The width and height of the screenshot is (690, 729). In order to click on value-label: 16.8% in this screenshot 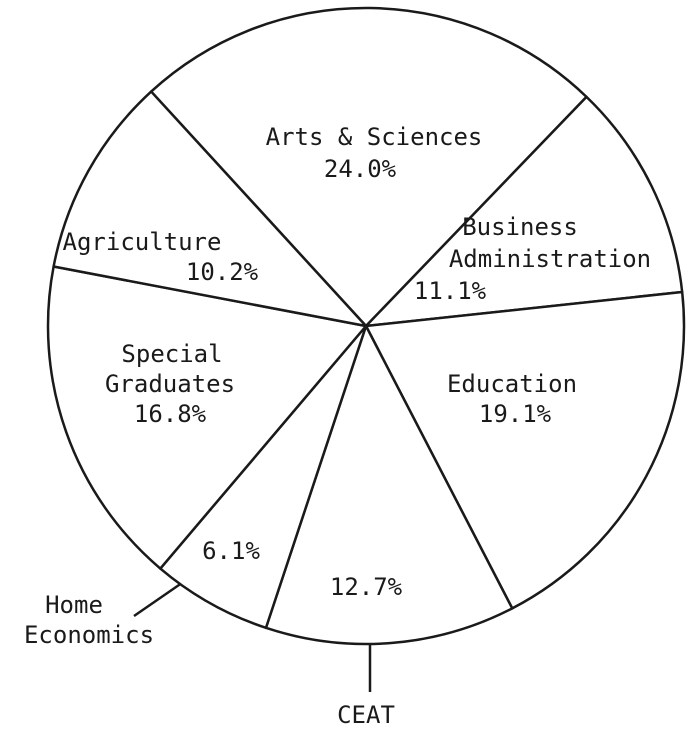, I will do `click(170, 414)`.